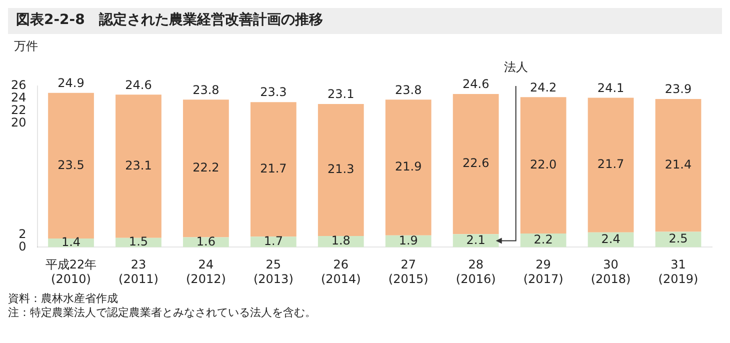 The width and height of the screenshot is (730, 343). I want to click on y-tick-label: 22, so click(18, 109).